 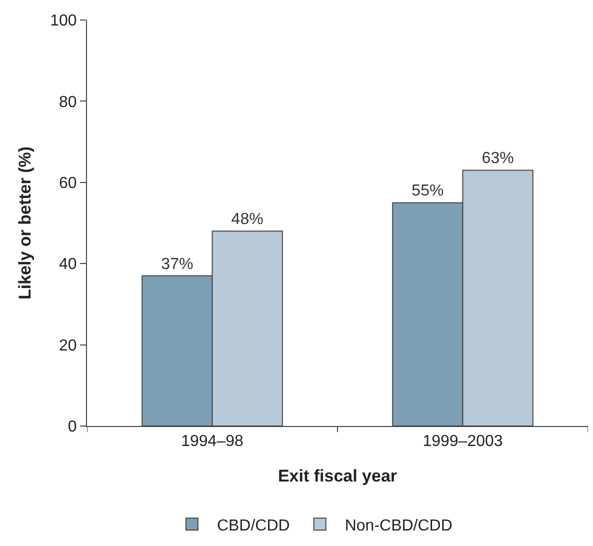 I want to click on y-axis-title: Likely or better (%), so click(x=25, y=223).